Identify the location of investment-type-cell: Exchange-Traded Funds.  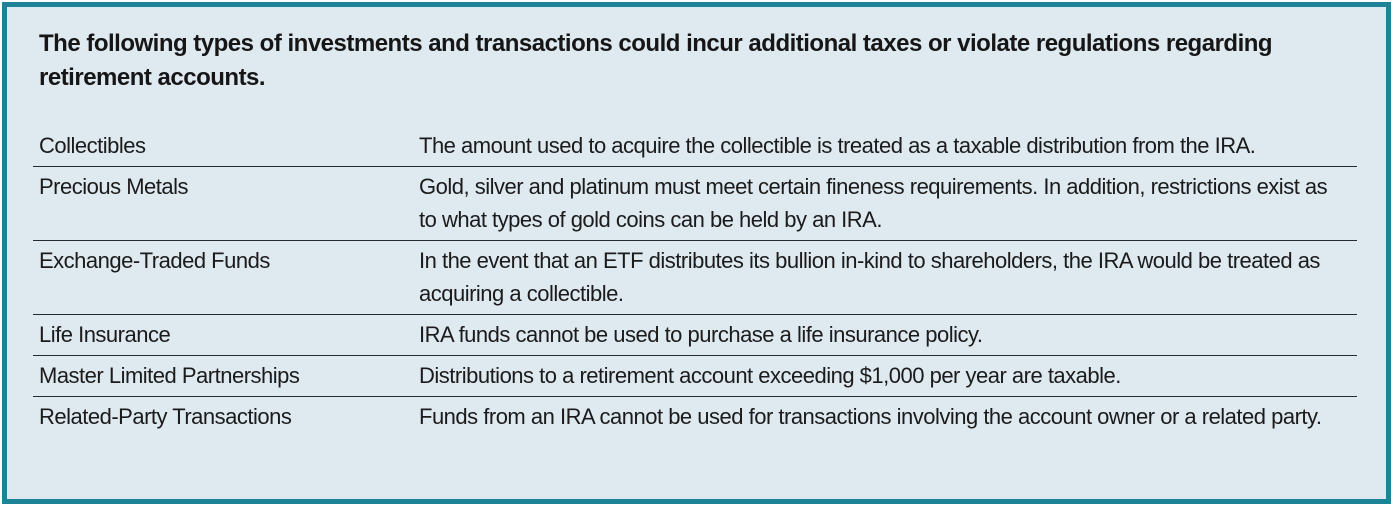
(154, 260).